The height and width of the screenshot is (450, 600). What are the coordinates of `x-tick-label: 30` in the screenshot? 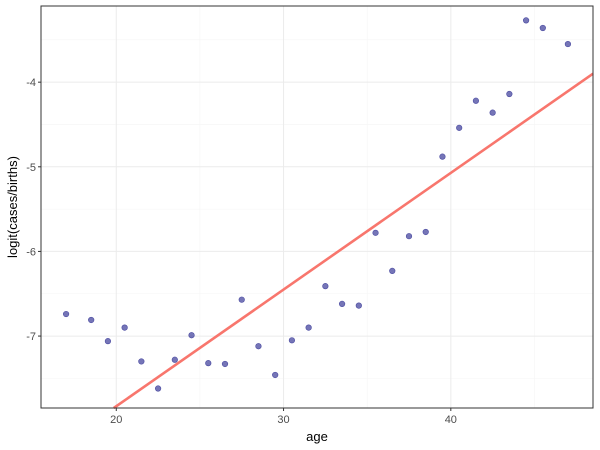 It's located at (283, 420).